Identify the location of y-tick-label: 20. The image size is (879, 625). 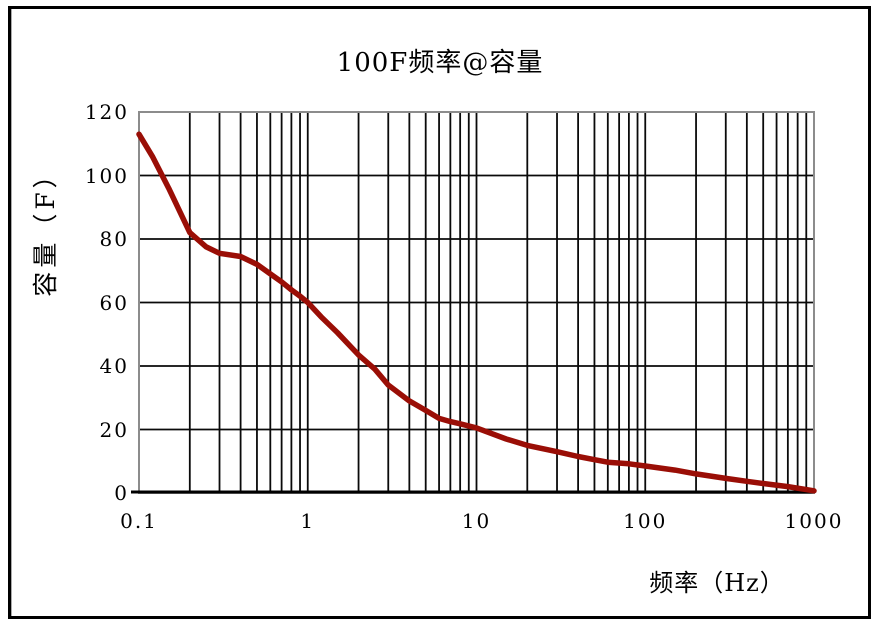
(114, 429).